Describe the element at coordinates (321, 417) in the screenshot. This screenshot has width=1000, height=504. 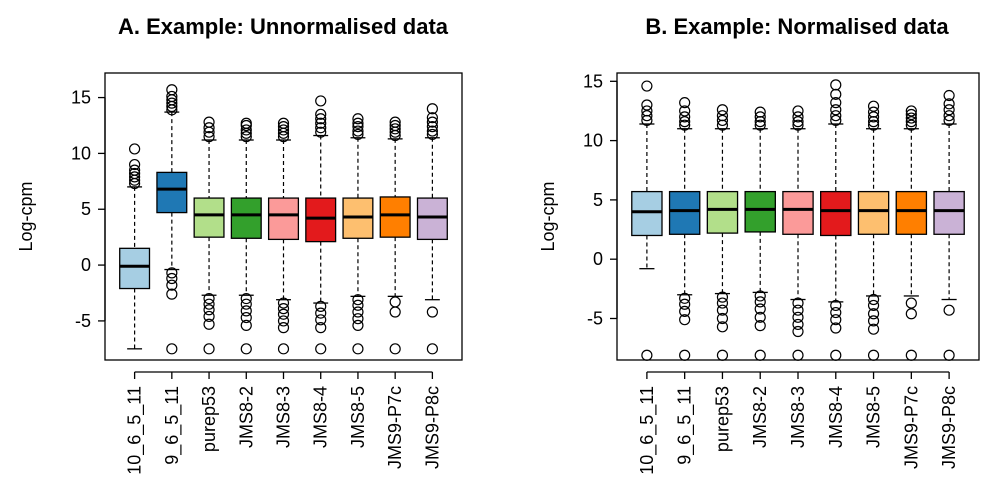
I see `x-category-label: JMS8-4` at that location.